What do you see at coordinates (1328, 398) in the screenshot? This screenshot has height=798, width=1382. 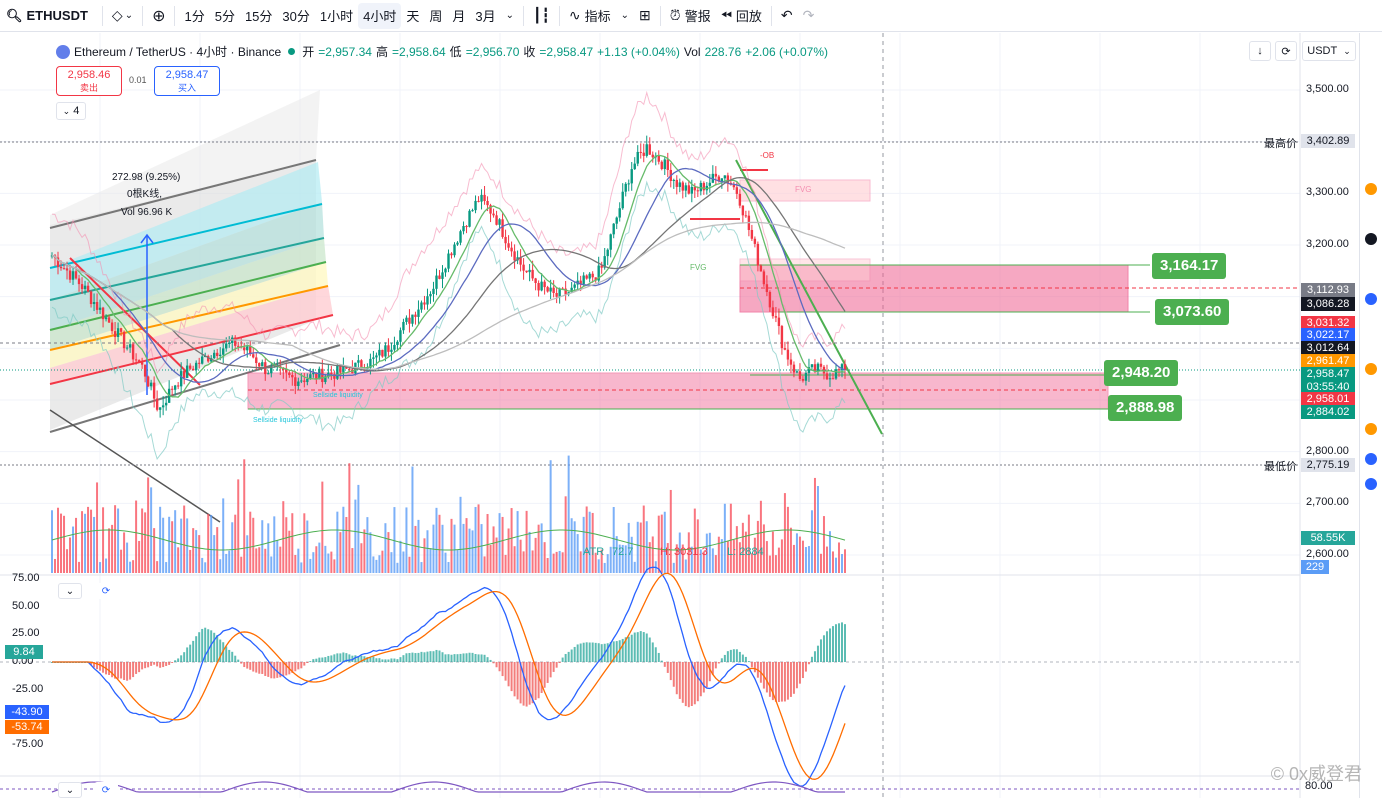 I see `price-tag: 2,958.01` at bounding box center [1328, 398].